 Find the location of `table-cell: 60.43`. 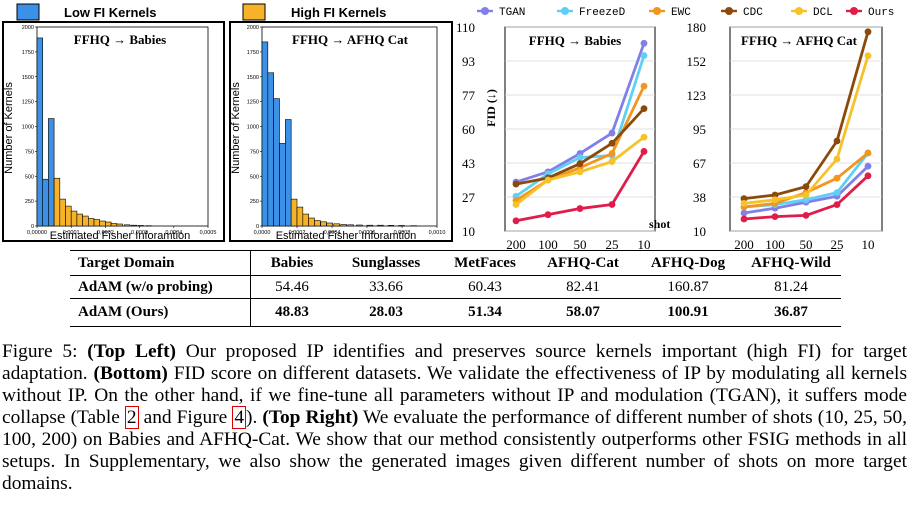

table-cell: 60.43 is located at coordinates (485, 286).